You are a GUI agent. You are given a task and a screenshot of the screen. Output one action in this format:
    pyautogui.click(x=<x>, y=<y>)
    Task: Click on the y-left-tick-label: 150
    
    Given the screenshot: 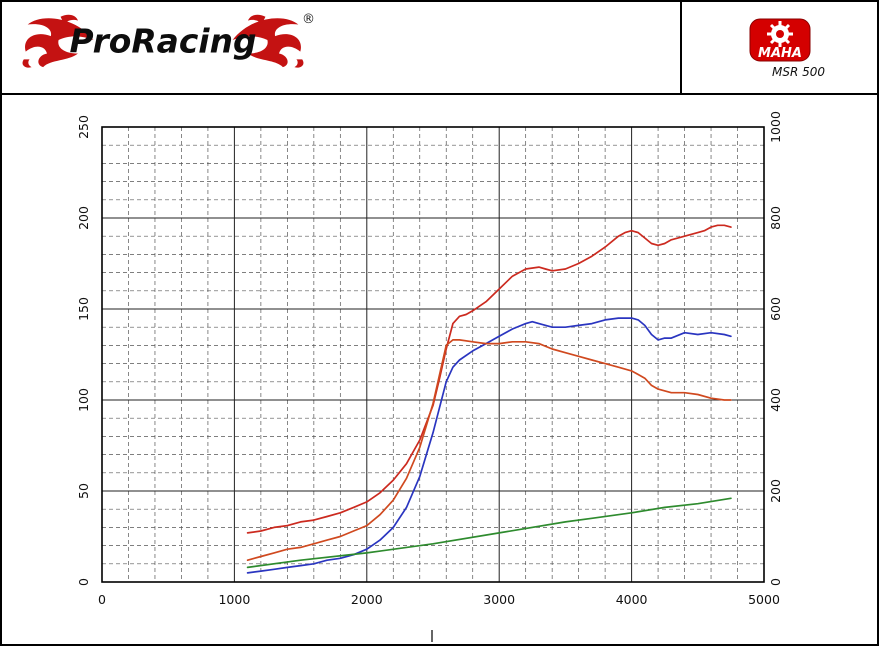 What is the action you would take?
    pyautogui.click(x=83, y=309)
    